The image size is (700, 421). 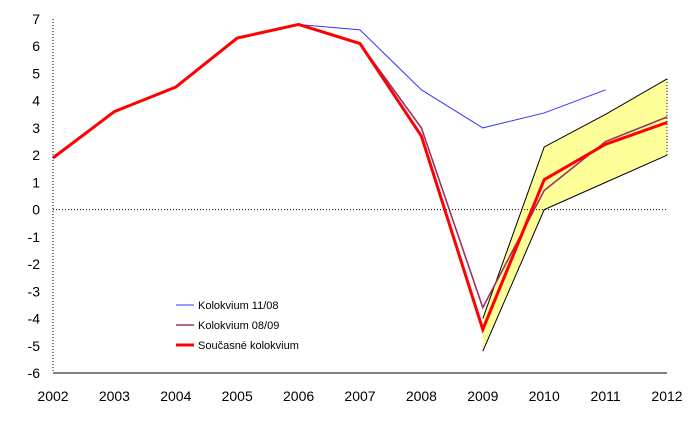 I want to click on y-tick-label: 3, so click(x=36, y=128).